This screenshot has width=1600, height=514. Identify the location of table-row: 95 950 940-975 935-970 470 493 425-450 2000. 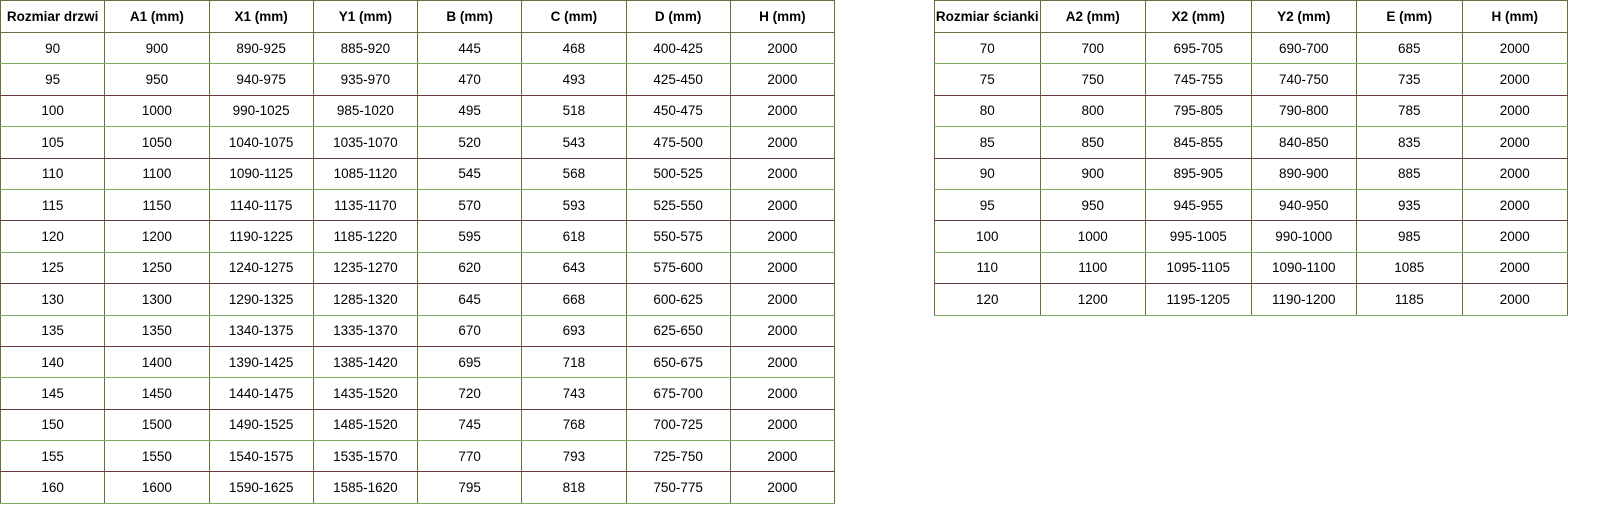
(418, 79).